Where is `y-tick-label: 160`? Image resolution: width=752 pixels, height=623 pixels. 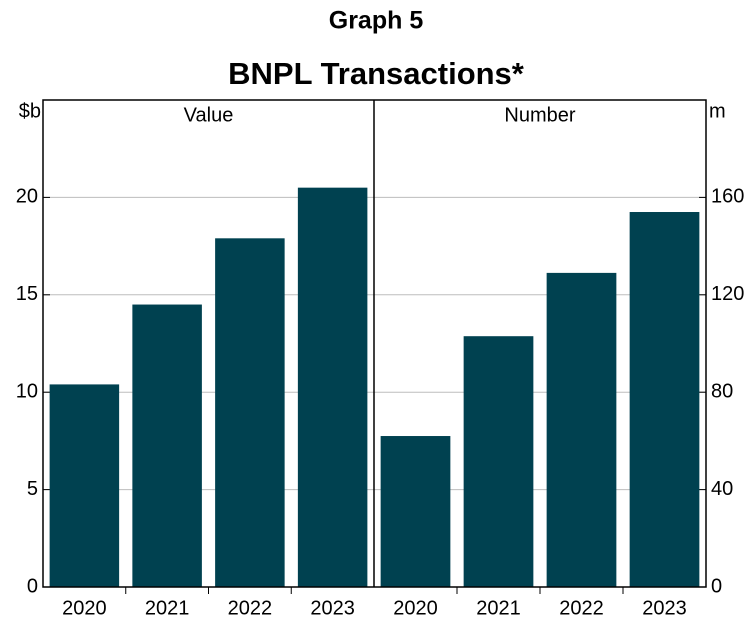 y-tick-label: 160 is located at coordinates (727, 197).